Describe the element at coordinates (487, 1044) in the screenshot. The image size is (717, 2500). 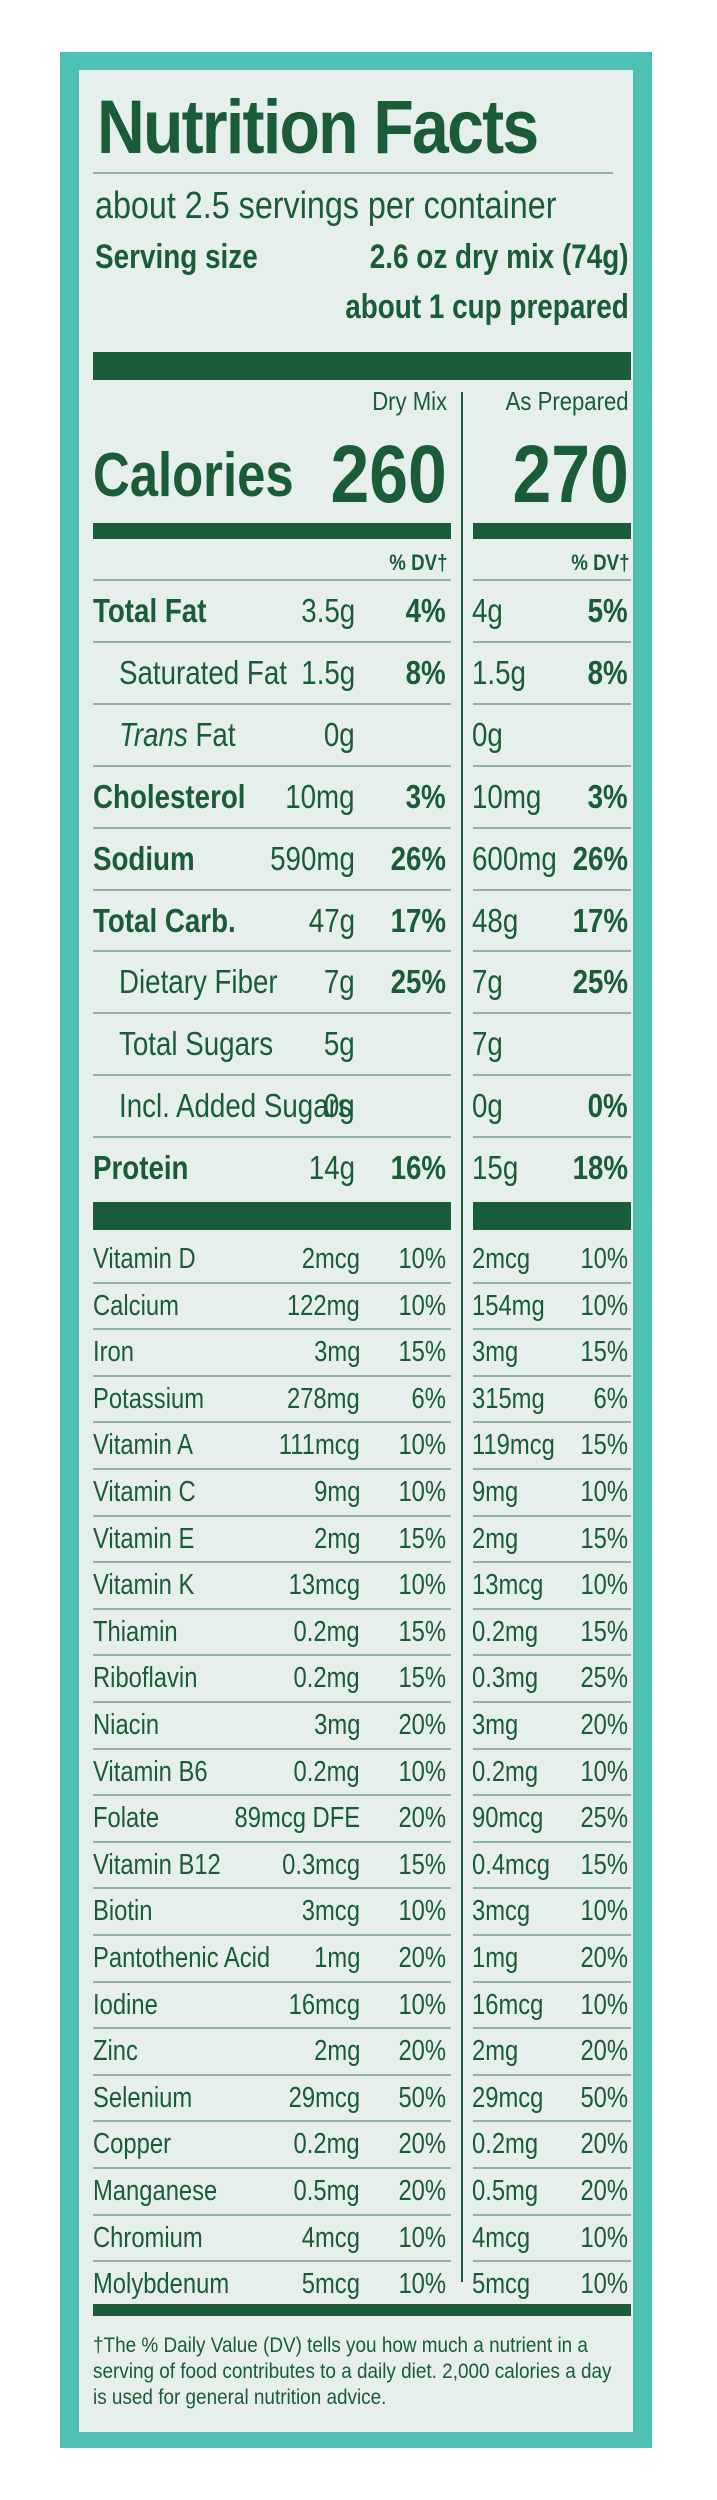
I see `prepared-amount: 7g` at that location.